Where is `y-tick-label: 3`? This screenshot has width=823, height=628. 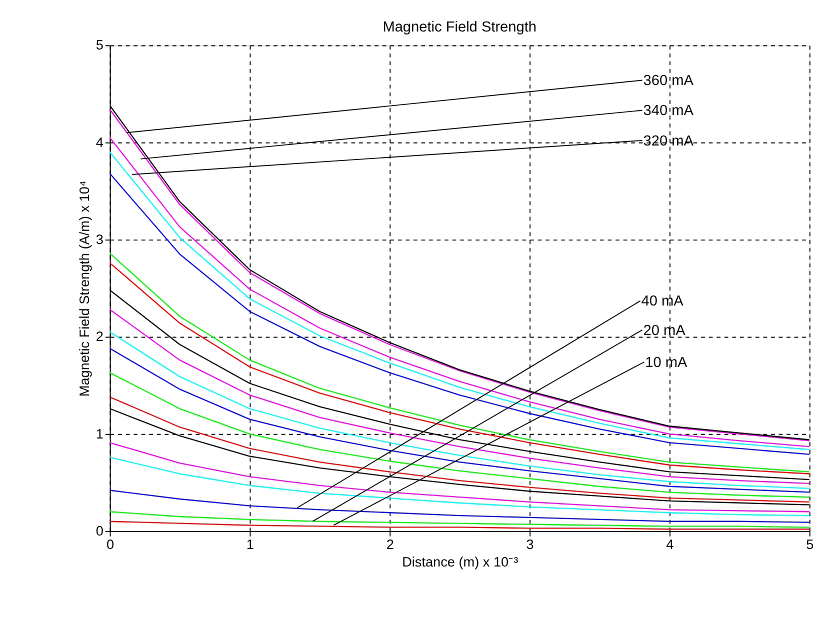 y-tick-label: 3 is located at coordinates (100, 239).